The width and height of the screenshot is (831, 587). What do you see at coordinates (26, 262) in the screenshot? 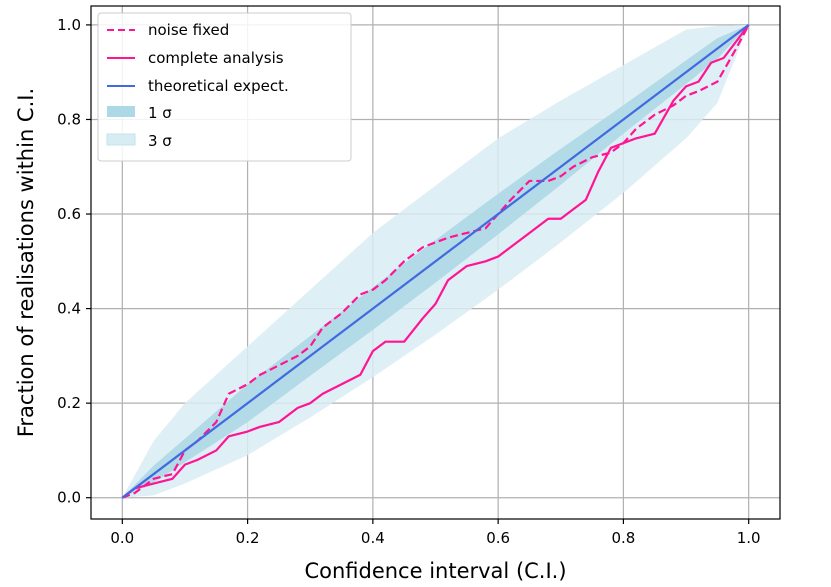
I see `y-axis-label: Fraction of realisations within C.I.` at bounding box center [26, 262].